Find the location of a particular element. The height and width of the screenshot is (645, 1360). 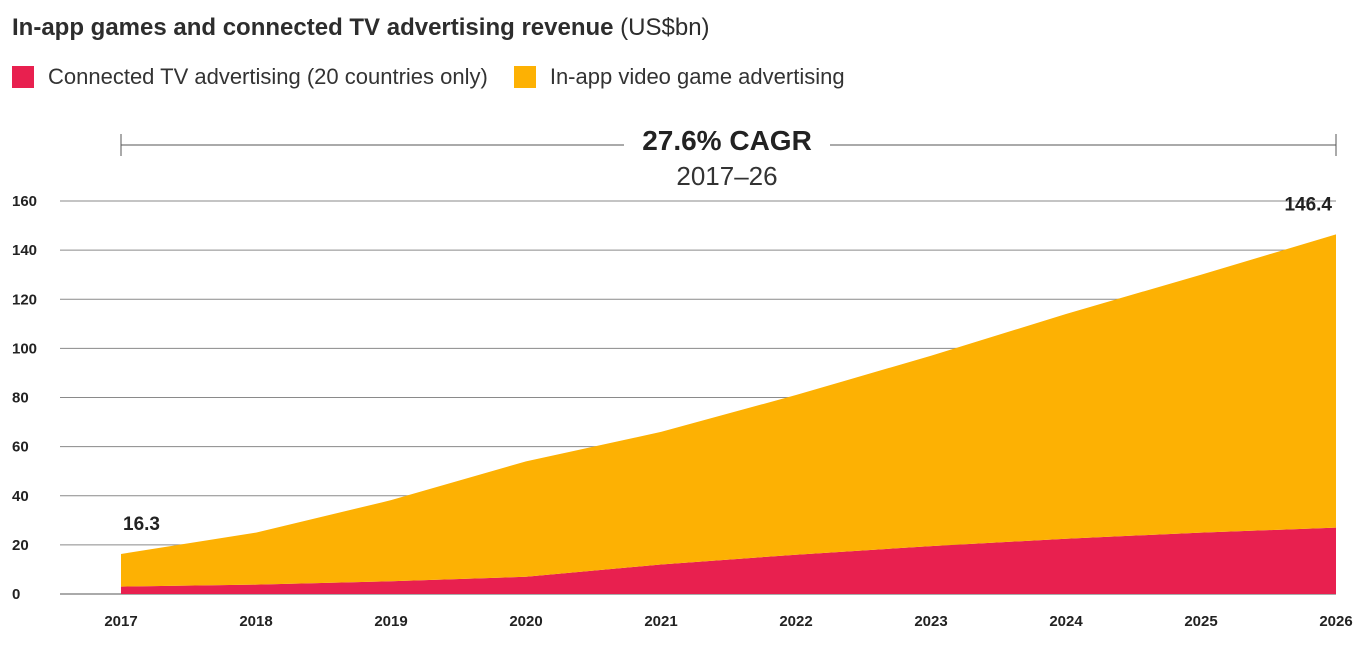

y-tick-label: 100 is located at coordinates (24, 348).